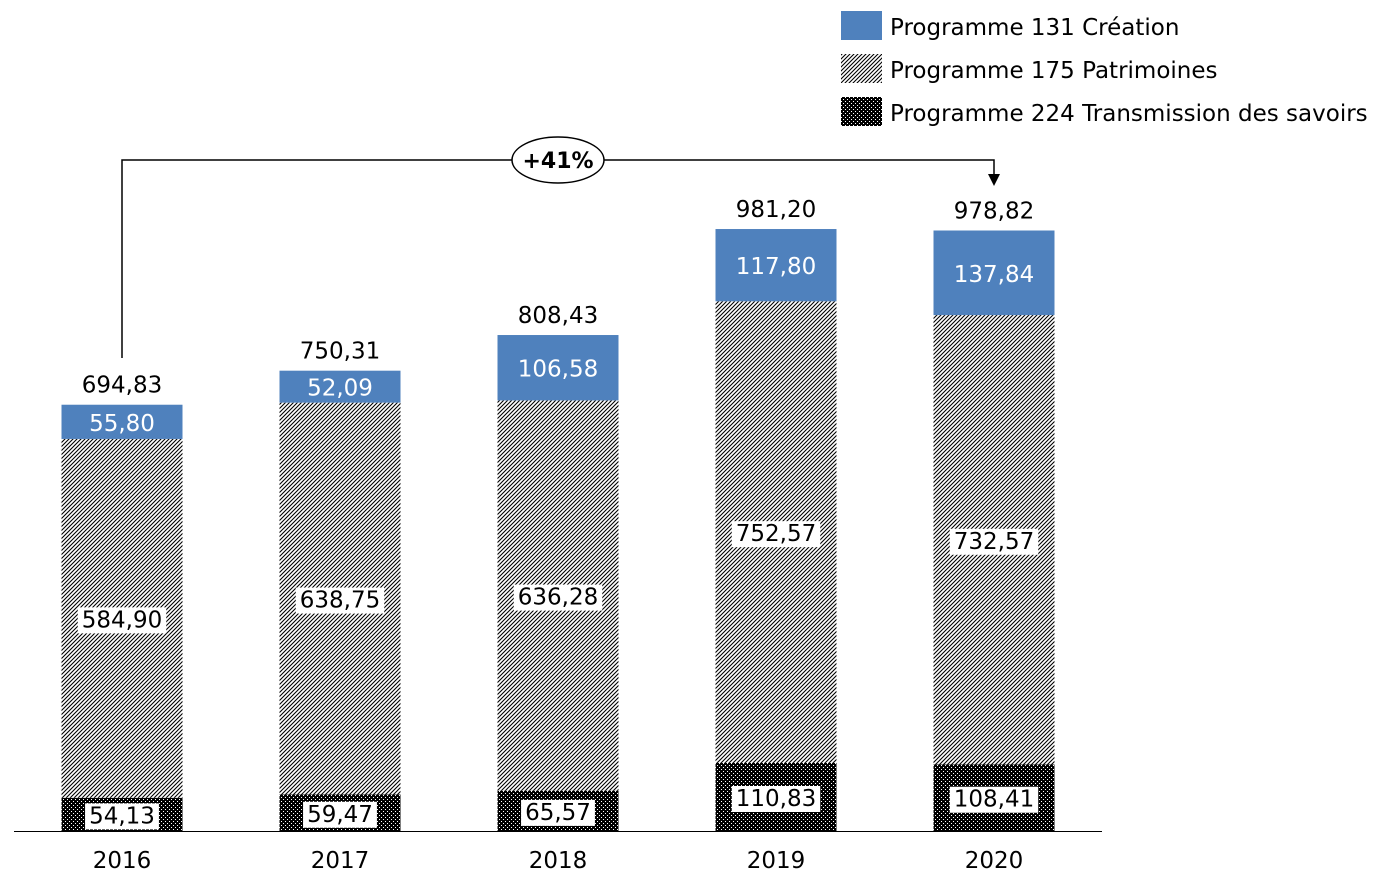  Describe the element at coordinates (340, 352) in the screenshot. I see `total-label: 750,31` at that location.